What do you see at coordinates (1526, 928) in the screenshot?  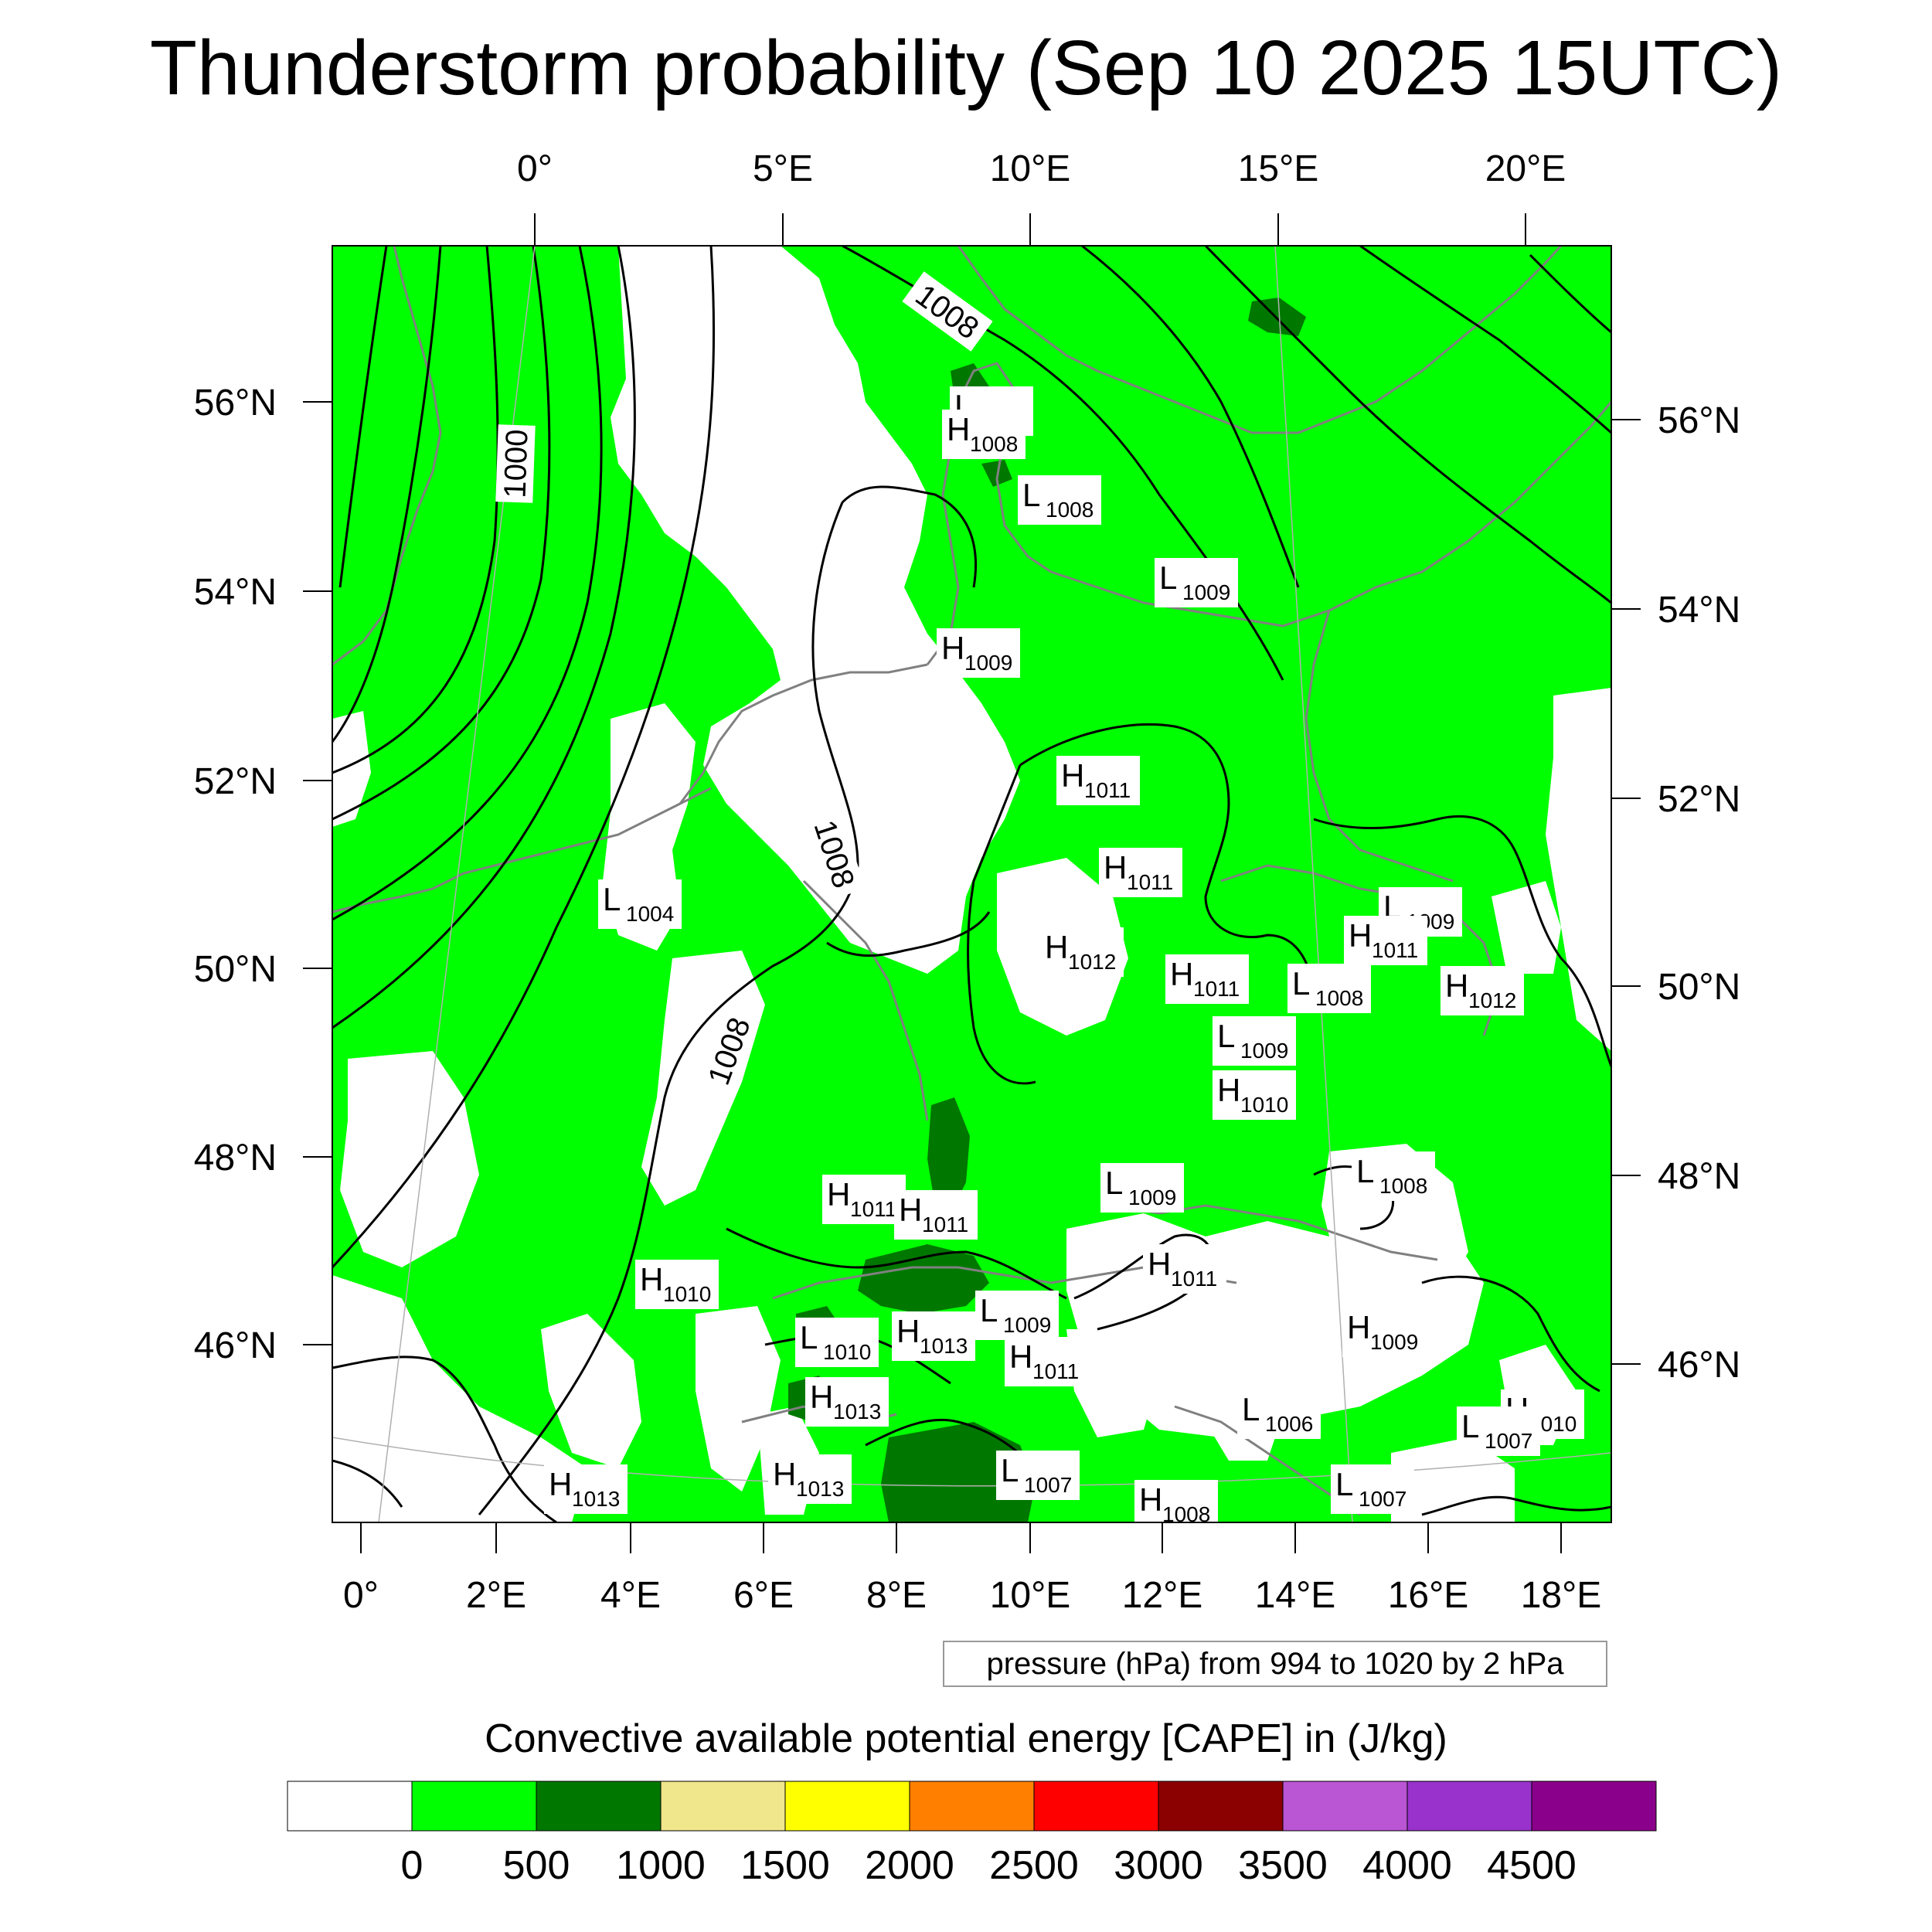 I see `czech-clear-area` at bounding box center [1526, 928].